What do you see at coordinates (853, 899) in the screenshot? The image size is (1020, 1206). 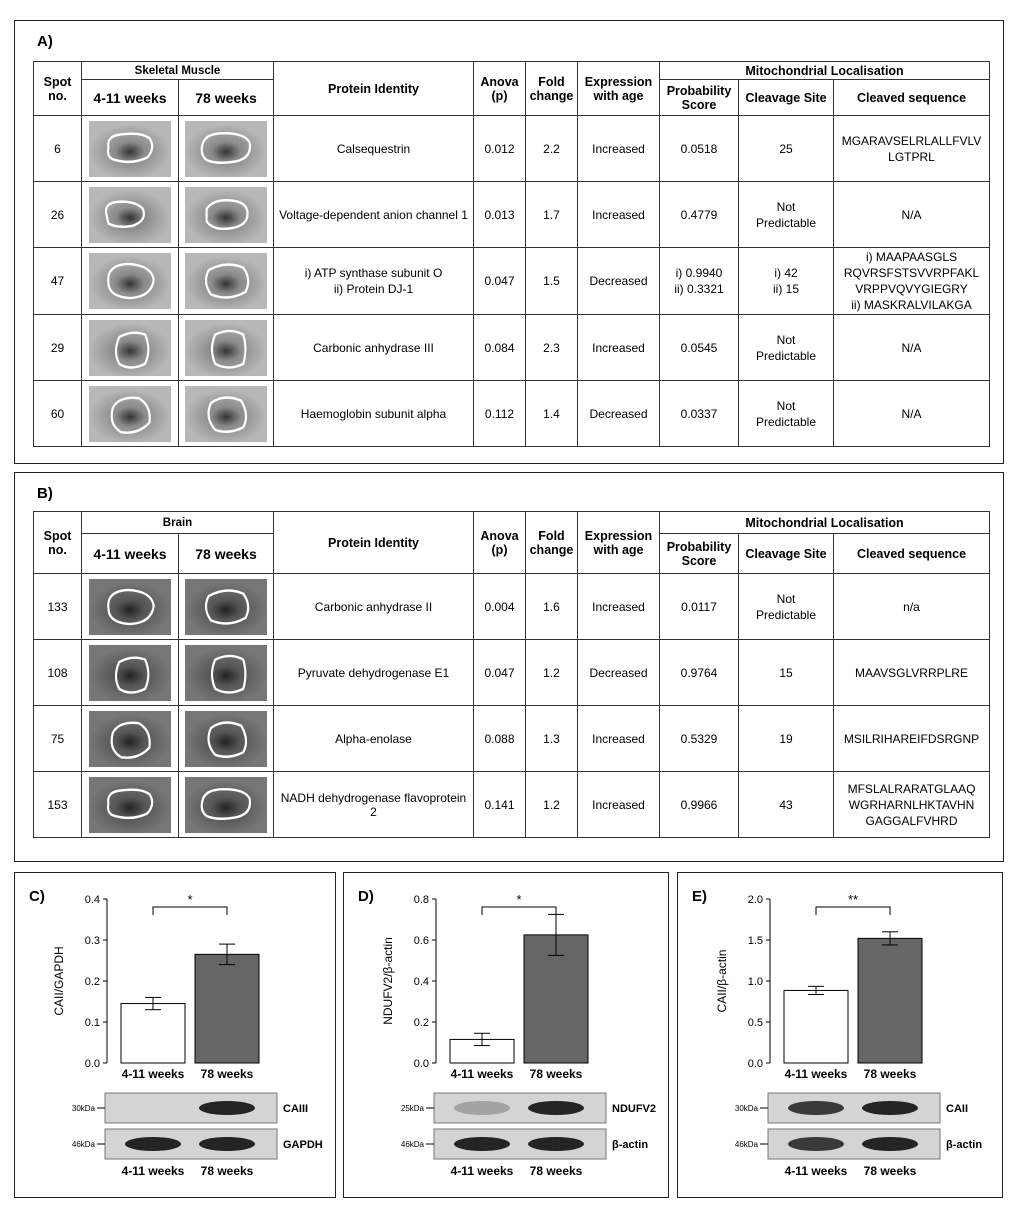 I see `significance: **` at bounding box center [853, 899].